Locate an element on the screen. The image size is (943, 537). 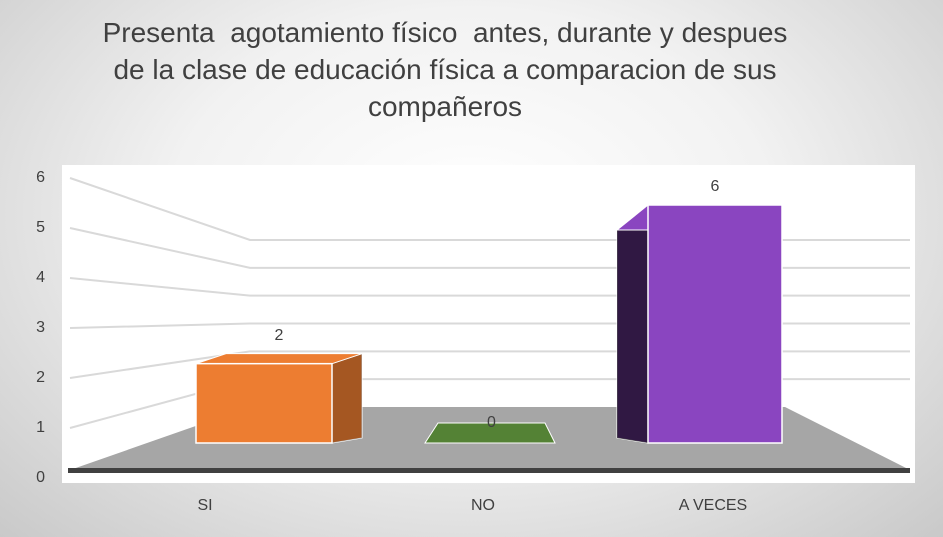
value-label: 2 is located at coordinates (279, 335).